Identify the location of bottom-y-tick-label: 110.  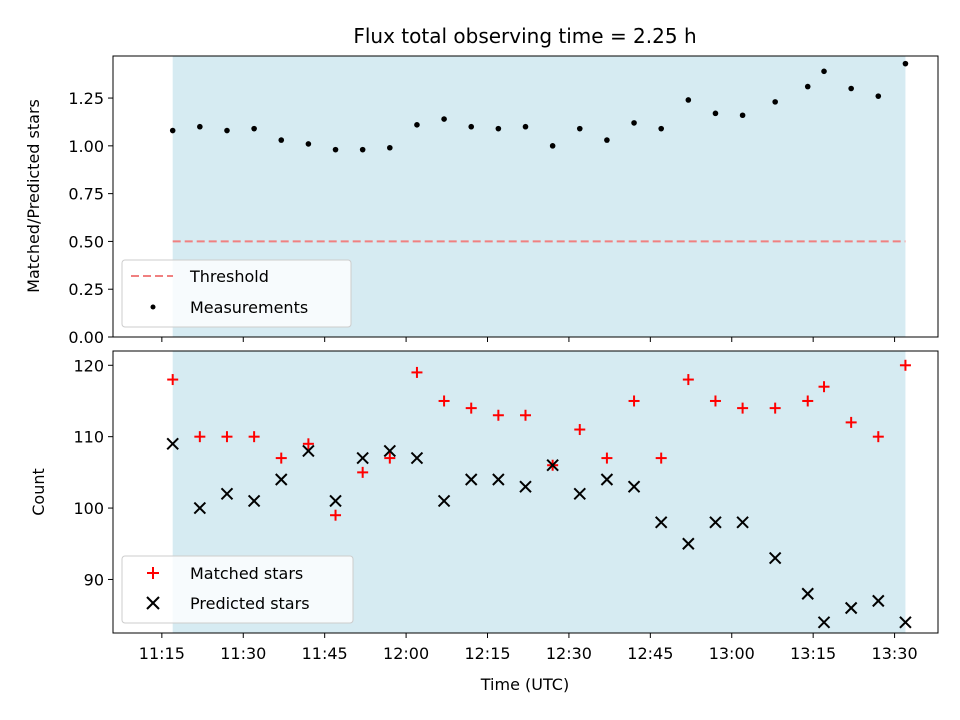
(88, 437).